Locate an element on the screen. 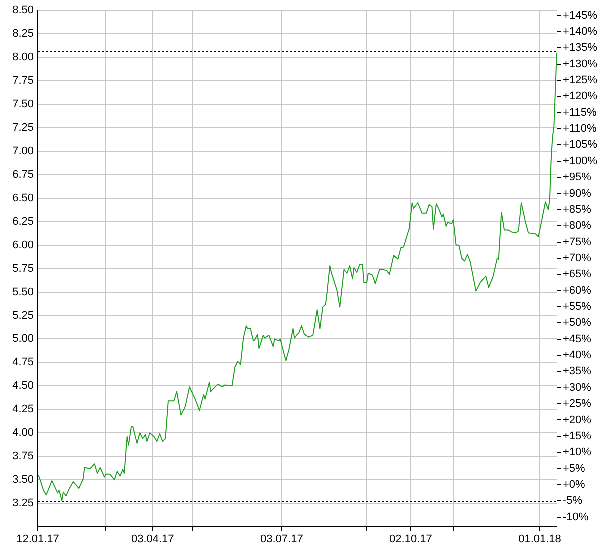  y-tick-label: 7.25 is located at coordinates (23, 128).